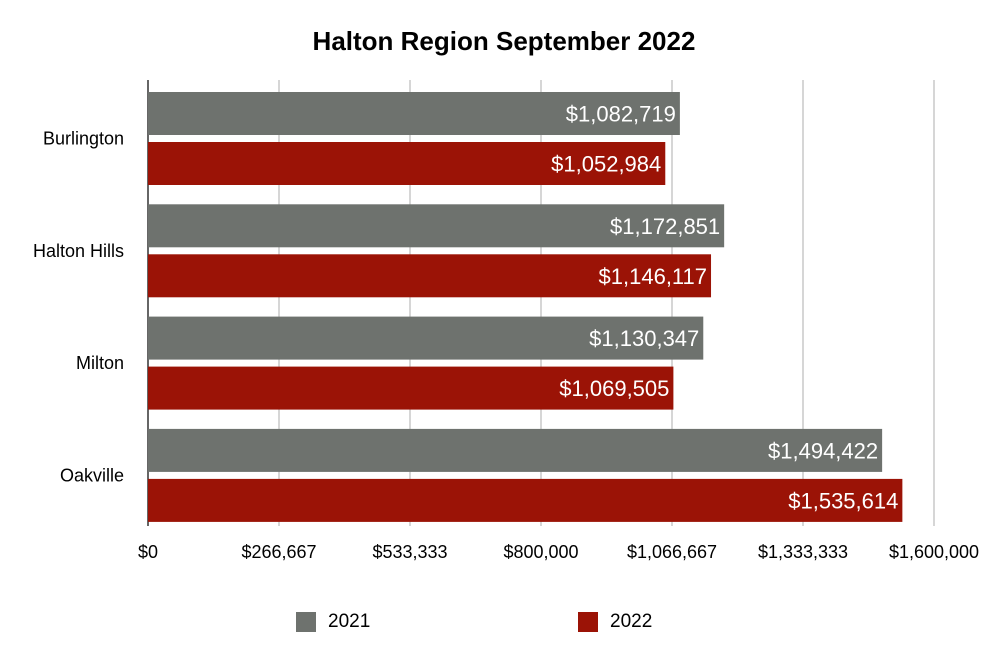  I want to click on data-label: $1,494,422, so click(823, 450).